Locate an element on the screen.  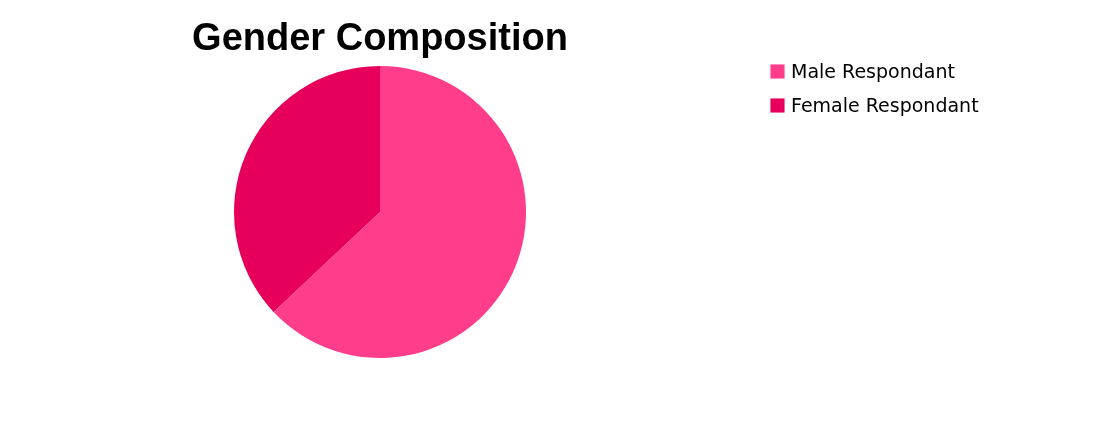
legend-label: Male Respondant is located at coordinates (873, 70).